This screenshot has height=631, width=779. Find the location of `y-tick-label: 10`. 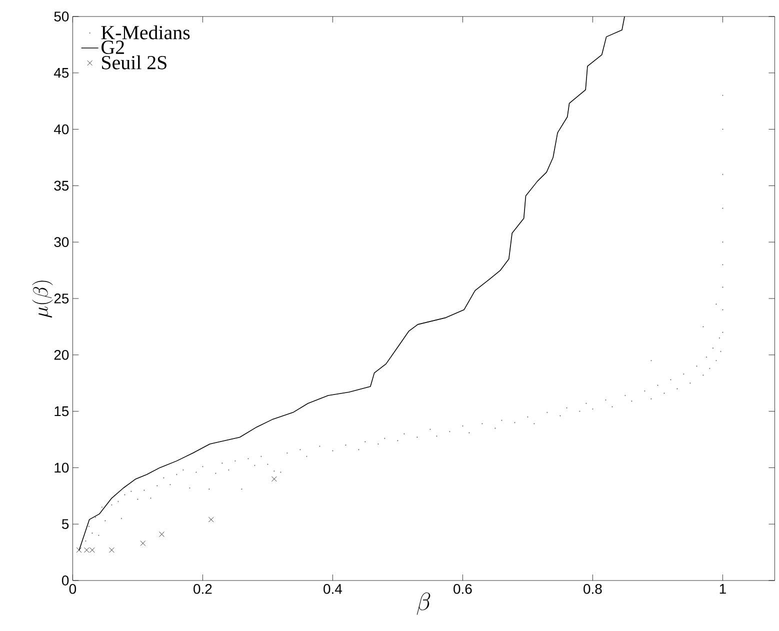

y-tick-label: 10 is located at coordinates (61, 467).